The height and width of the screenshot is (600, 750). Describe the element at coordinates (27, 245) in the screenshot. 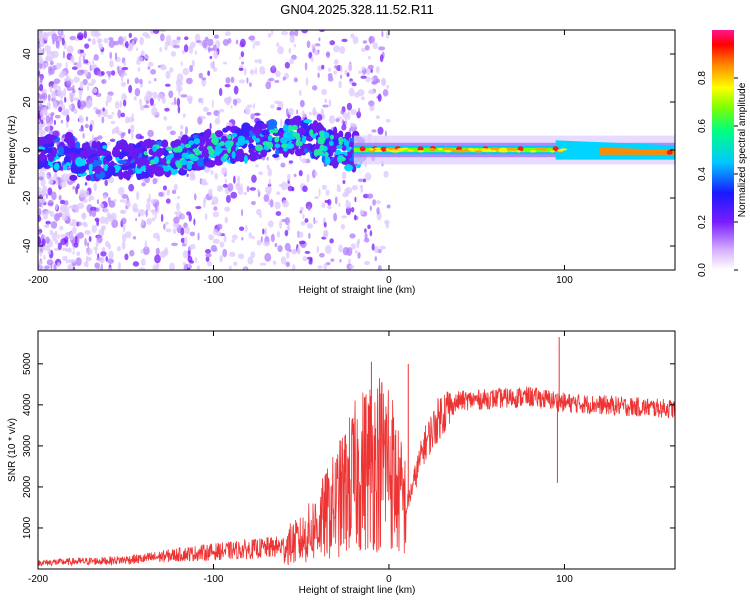

I see `y-tick-label: -40` at that location.